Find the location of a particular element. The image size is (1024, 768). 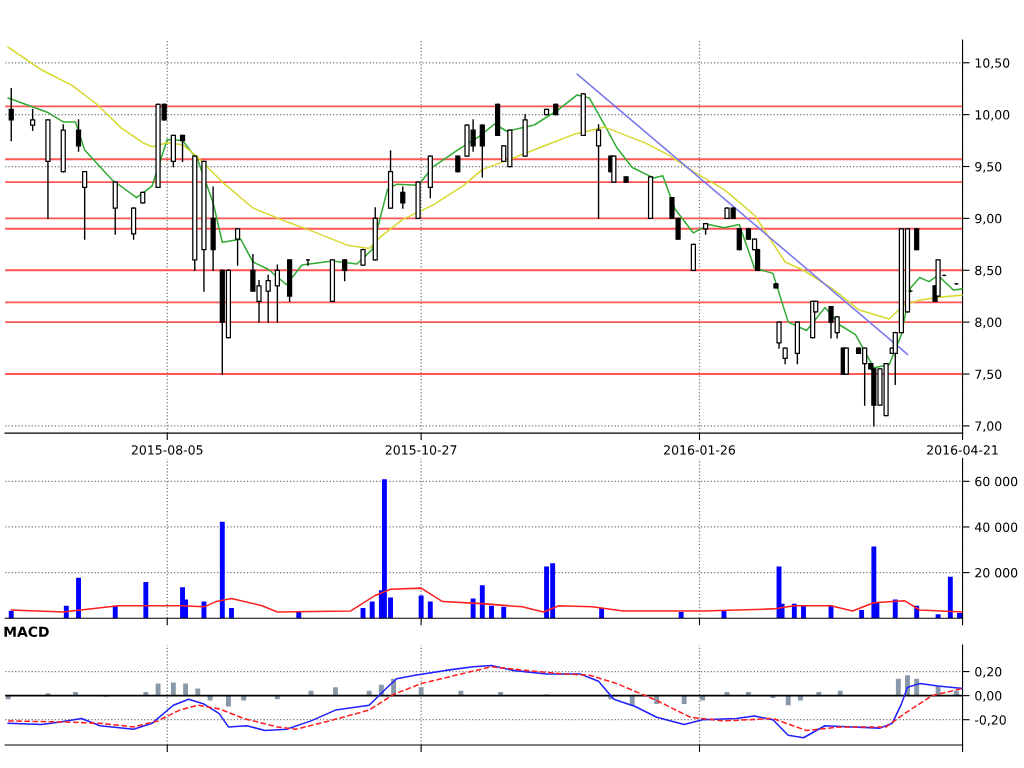

y-tick-label: 60 000 is located at coordinates (996, 481).